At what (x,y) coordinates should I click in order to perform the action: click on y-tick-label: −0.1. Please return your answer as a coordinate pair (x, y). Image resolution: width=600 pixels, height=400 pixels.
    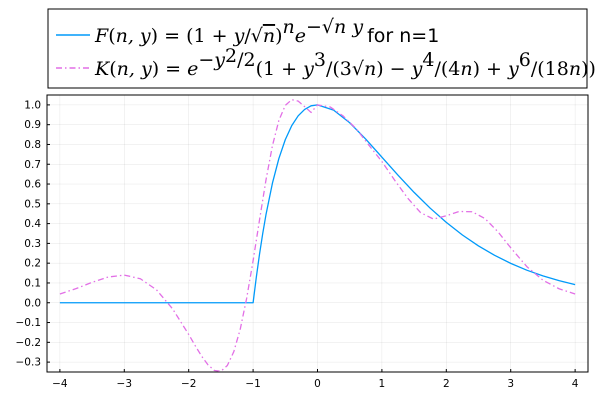
    Looking at the image, I should click on (29, 323).